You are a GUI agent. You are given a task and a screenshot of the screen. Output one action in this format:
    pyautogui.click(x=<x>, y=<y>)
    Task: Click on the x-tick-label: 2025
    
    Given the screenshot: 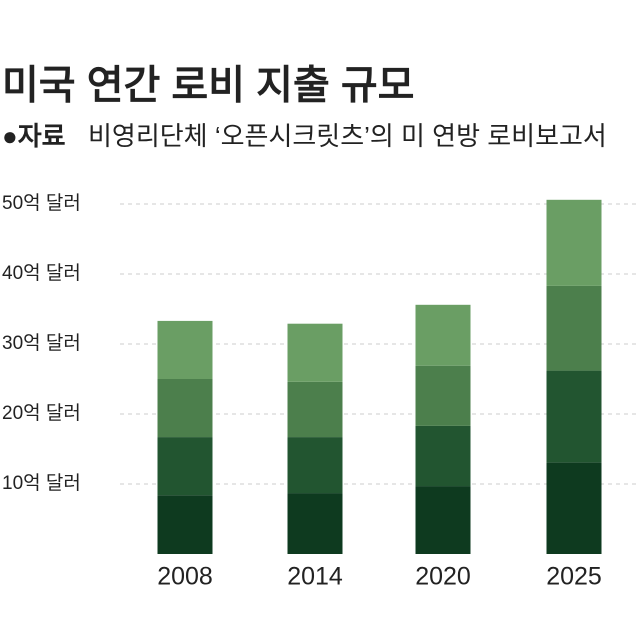 What is the action you would take?
    pyautogui.click(x=574, y=577)
    